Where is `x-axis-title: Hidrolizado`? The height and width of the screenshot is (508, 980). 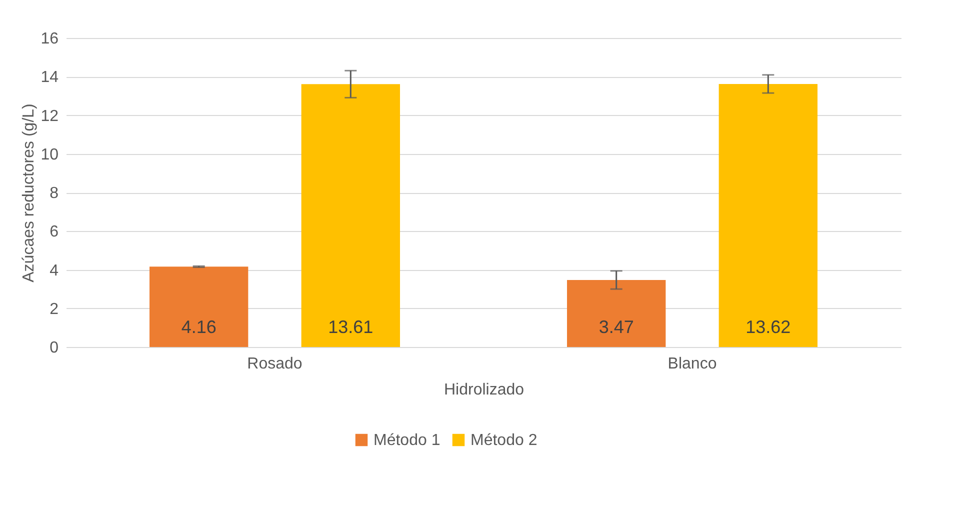 x-axis-title: Hidrolizado is located at coordinates (484, 390).